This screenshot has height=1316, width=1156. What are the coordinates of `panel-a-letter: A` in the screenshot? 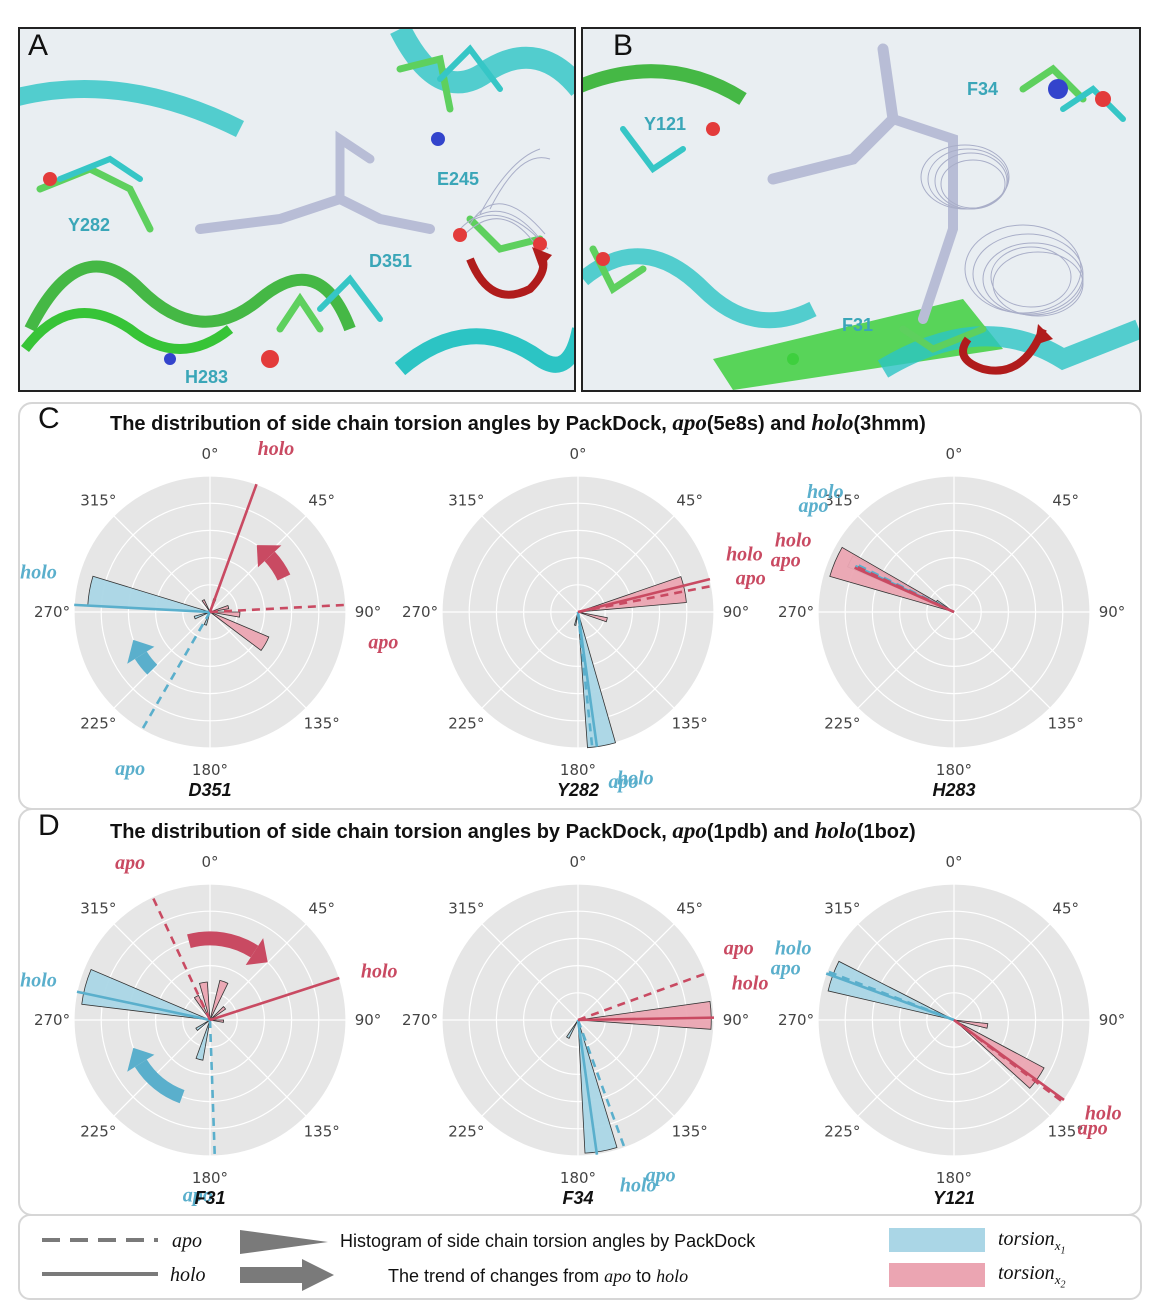 It's located at (38, 45).